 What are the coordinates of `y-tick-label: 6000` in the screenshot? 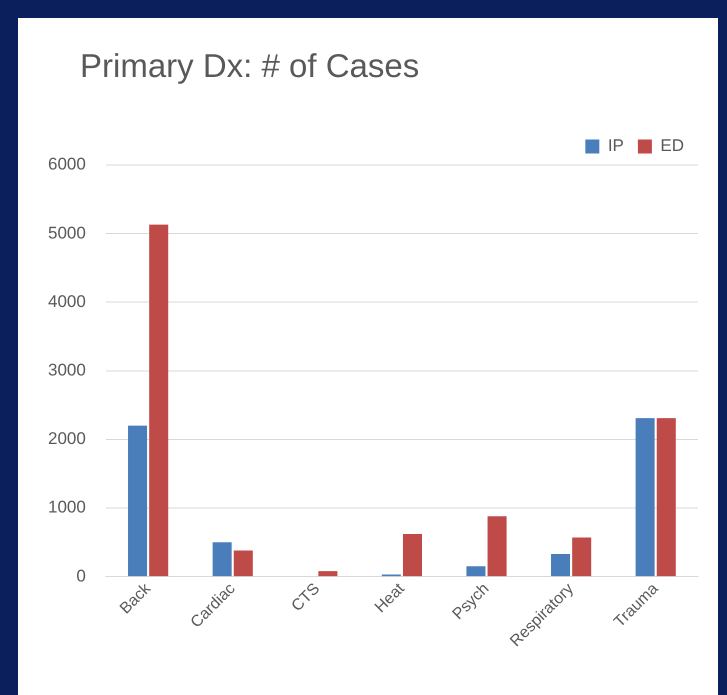 It's located at (67, 164).